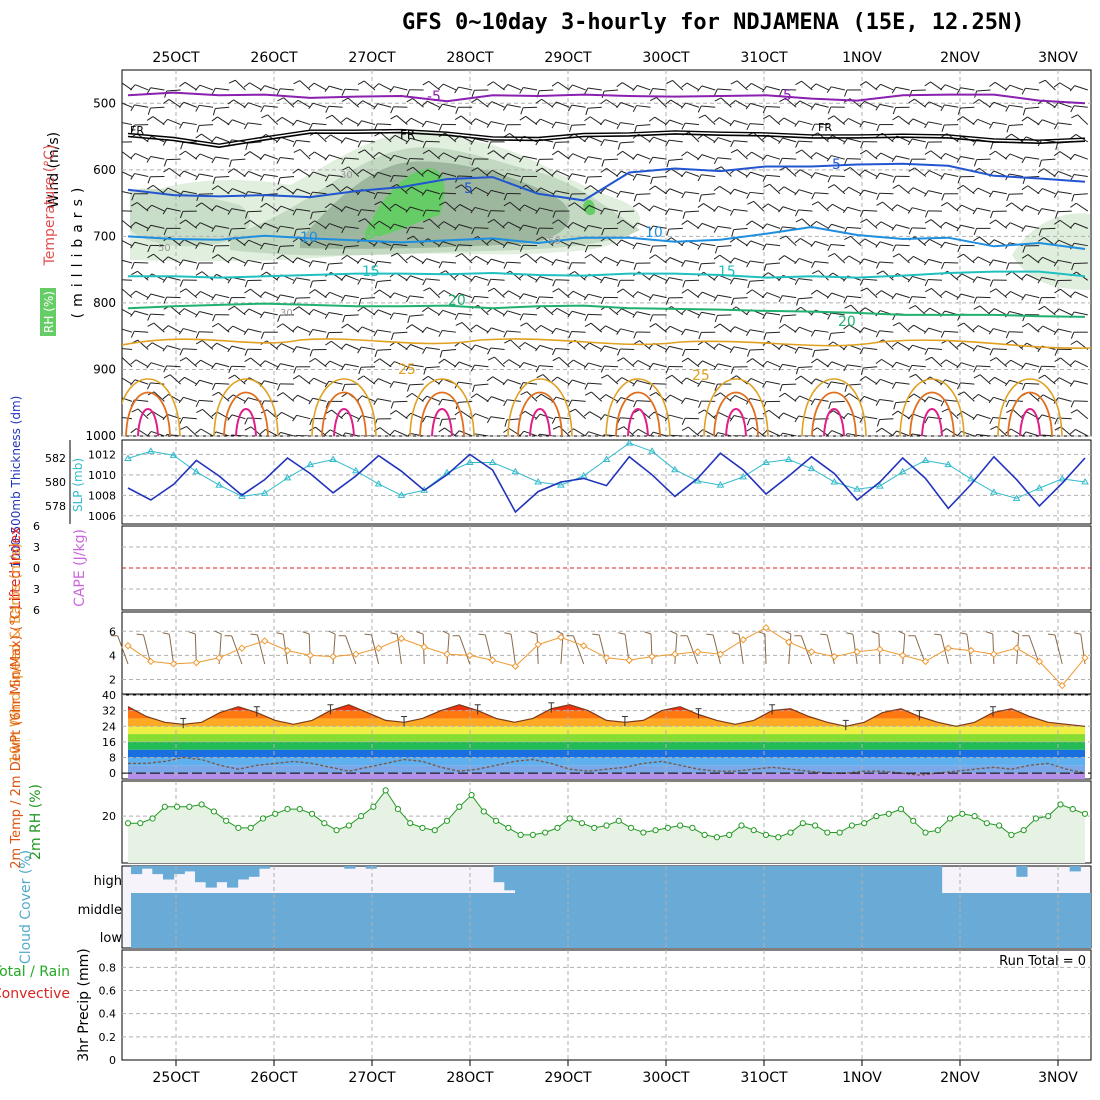 The width and height of the screenshot is (1100, 1100). I want to click on upper-barb-533-flag, so click(521, 228).